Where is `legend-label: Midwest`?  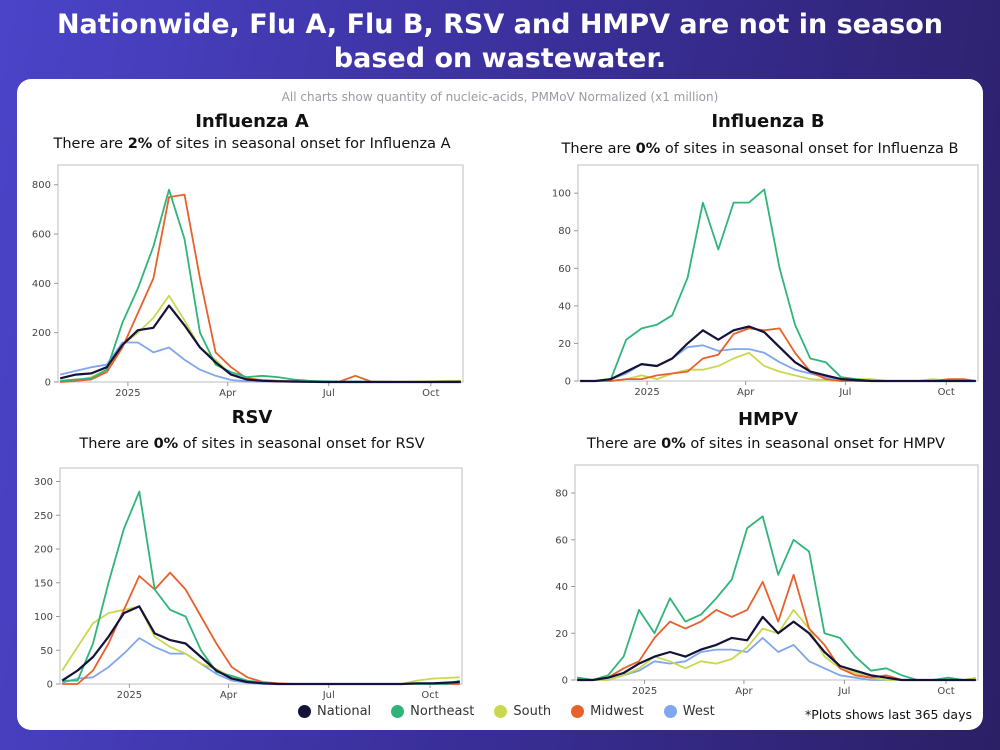
legend-label: Midwest is located at coordinates (617, 711).